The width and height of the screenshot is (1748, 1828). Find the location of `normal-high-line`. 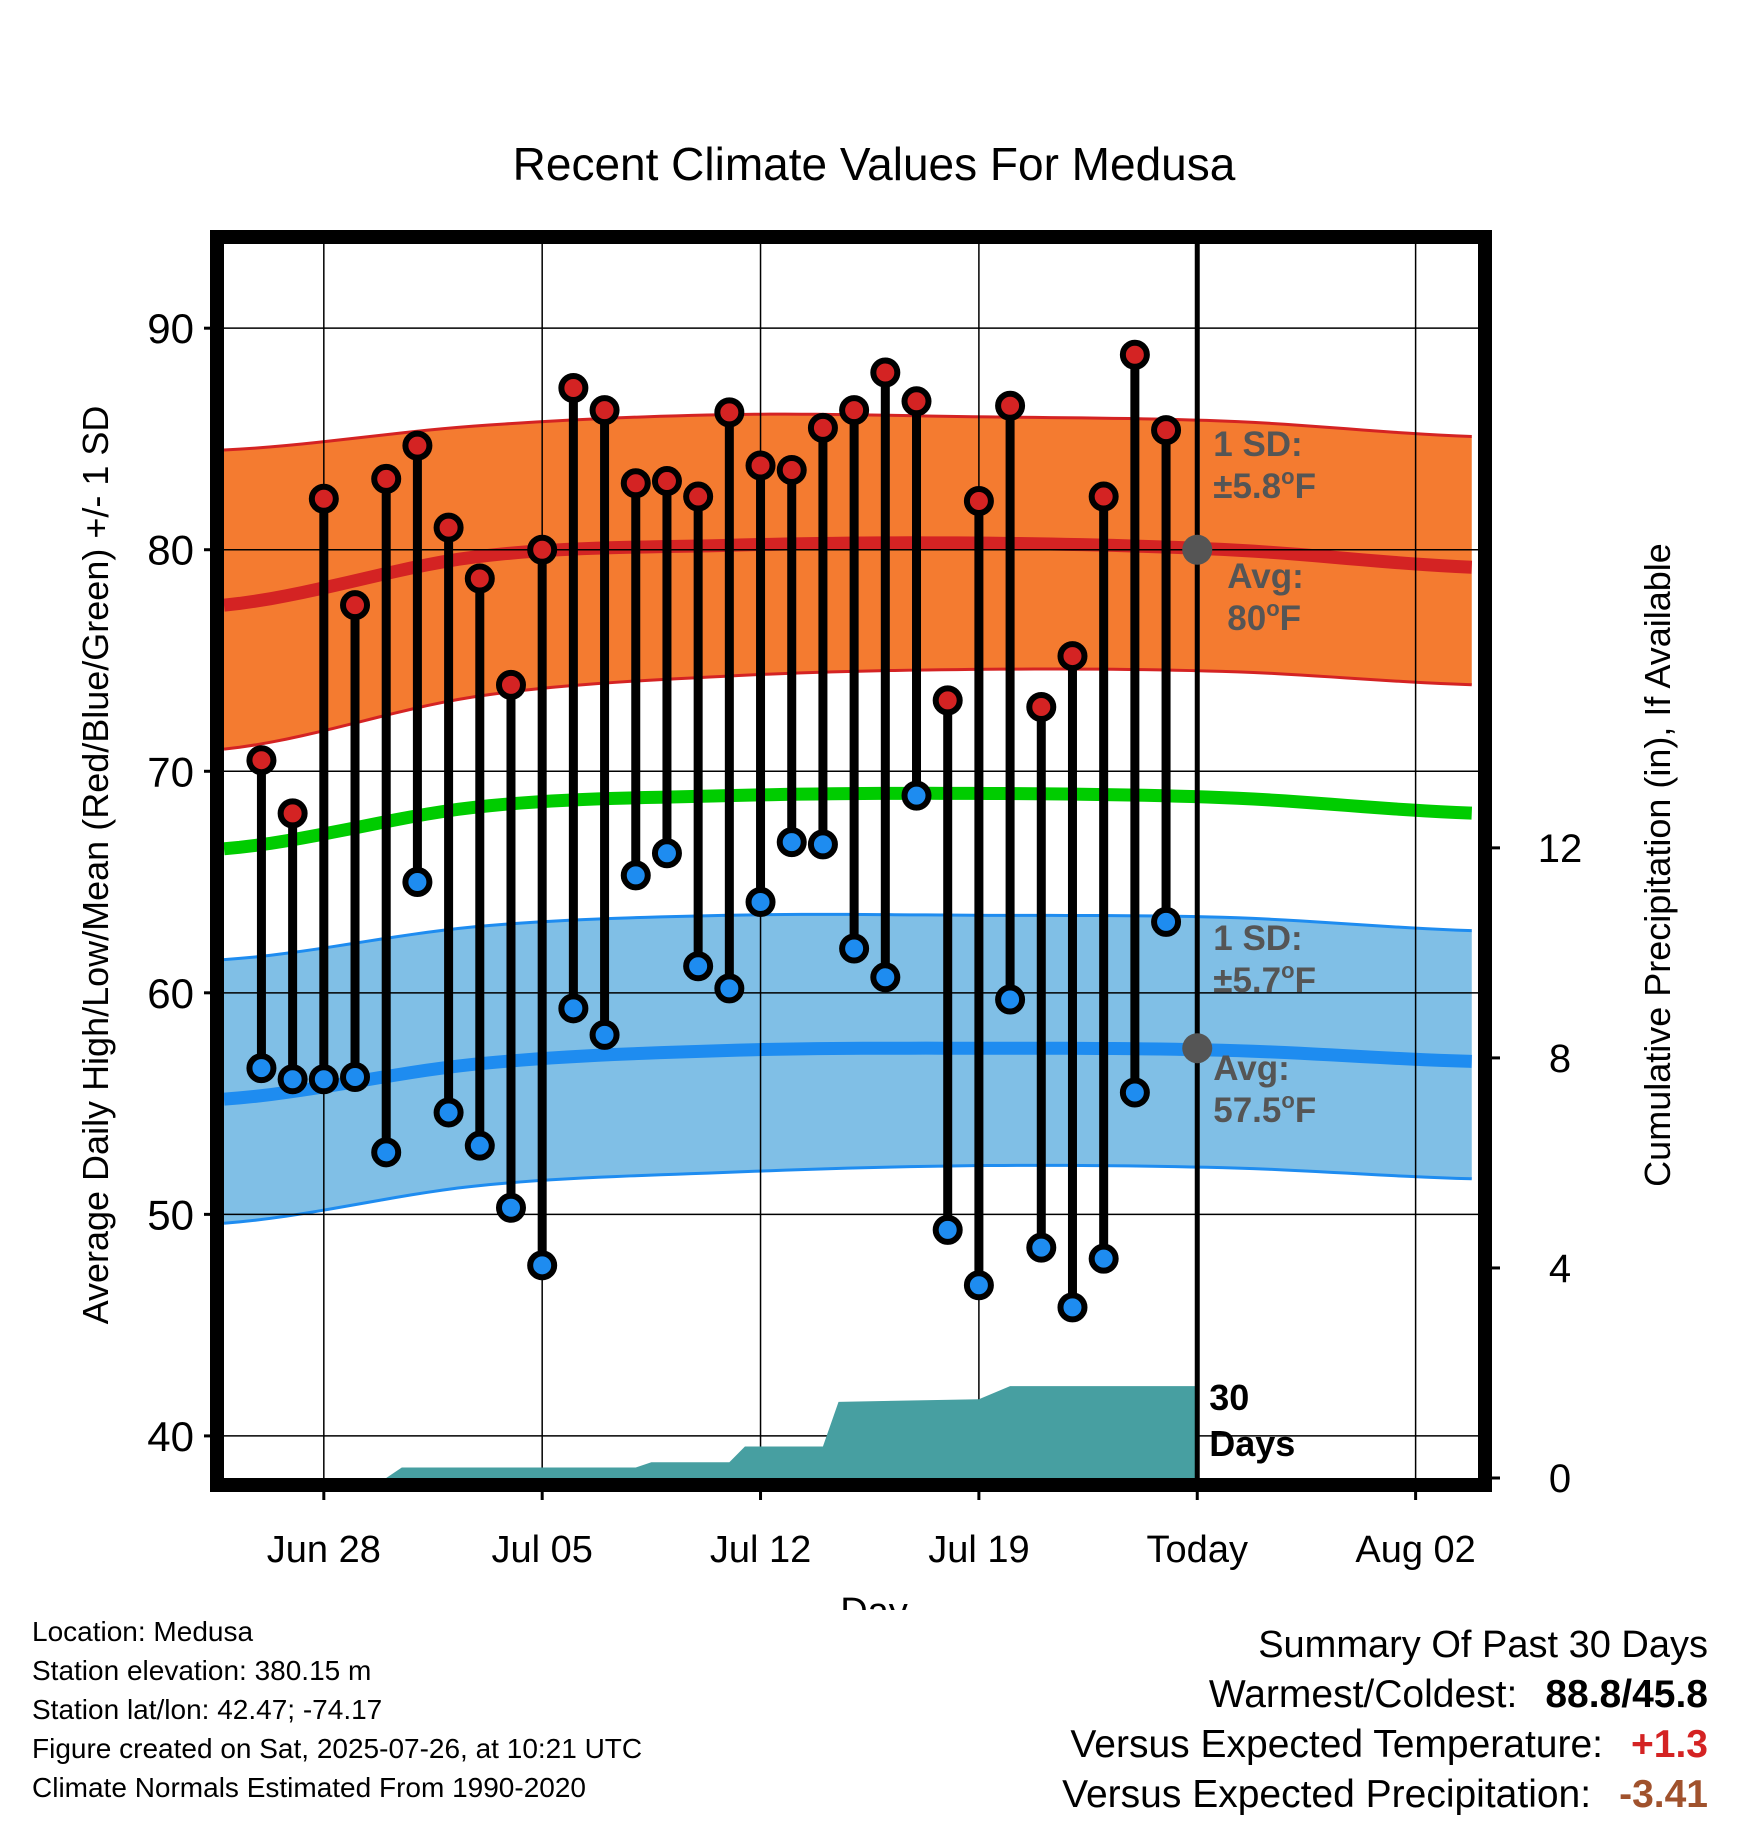

normal-high-line is located at coordinates (848, 574).